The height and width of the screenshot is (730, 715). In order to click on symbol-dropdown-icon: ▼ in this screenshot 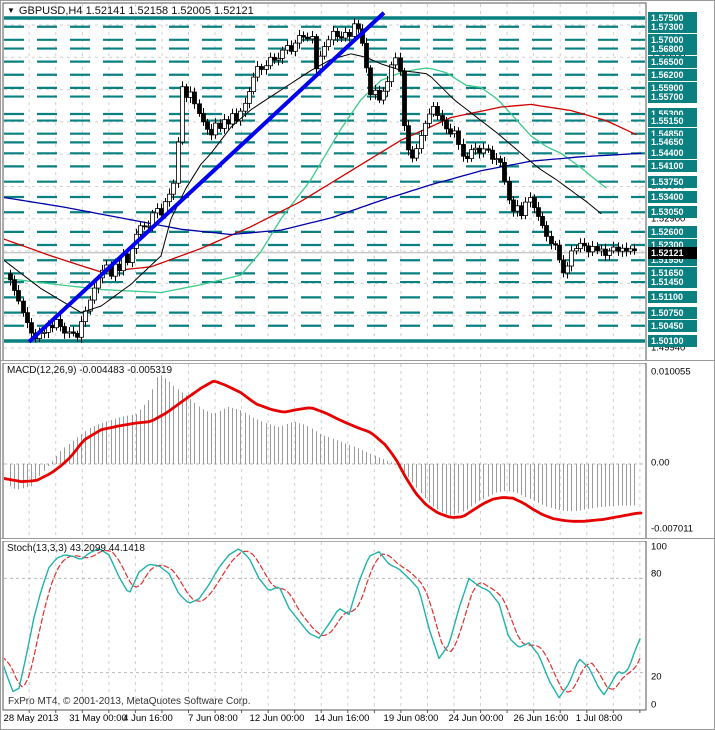, I will do `click(11, 10)`.